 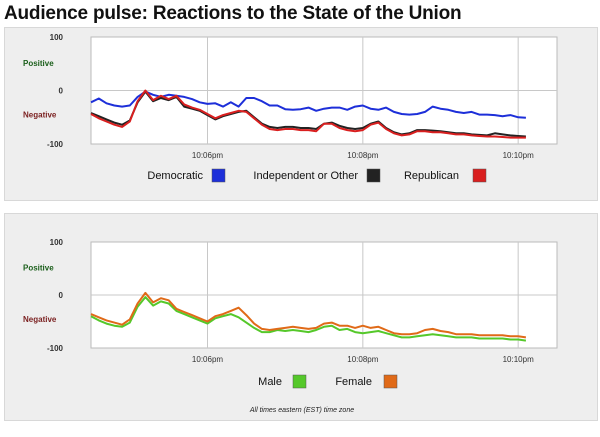 I want to click on chart2-legend-swatch-female, so click(x=390, y=381).